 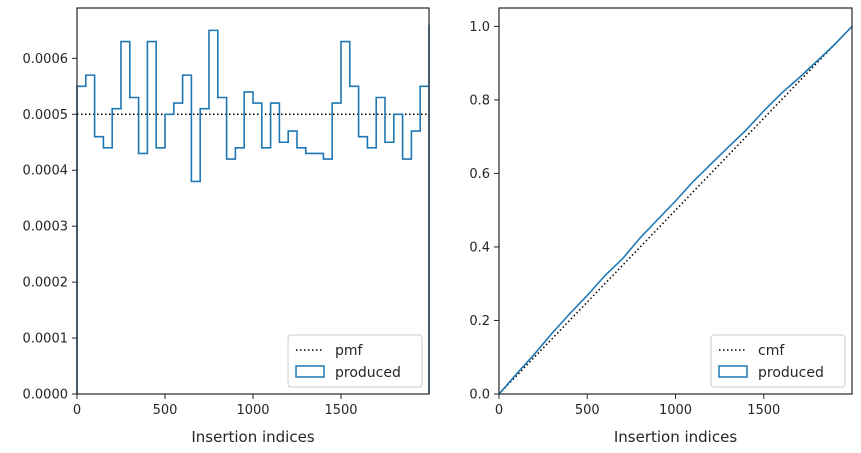 What do you see at coordinates (479, 174) in the screenshot?
I see `y-tick-label: 0.6` at bounding box center [479, 174].